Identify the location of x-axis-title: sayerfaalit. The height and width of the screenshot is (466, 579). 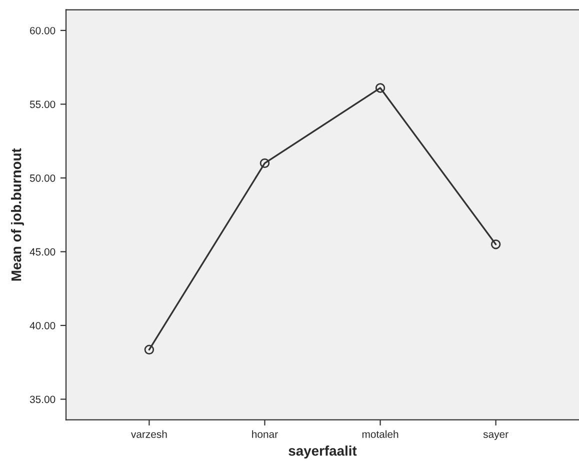
(322, 452).